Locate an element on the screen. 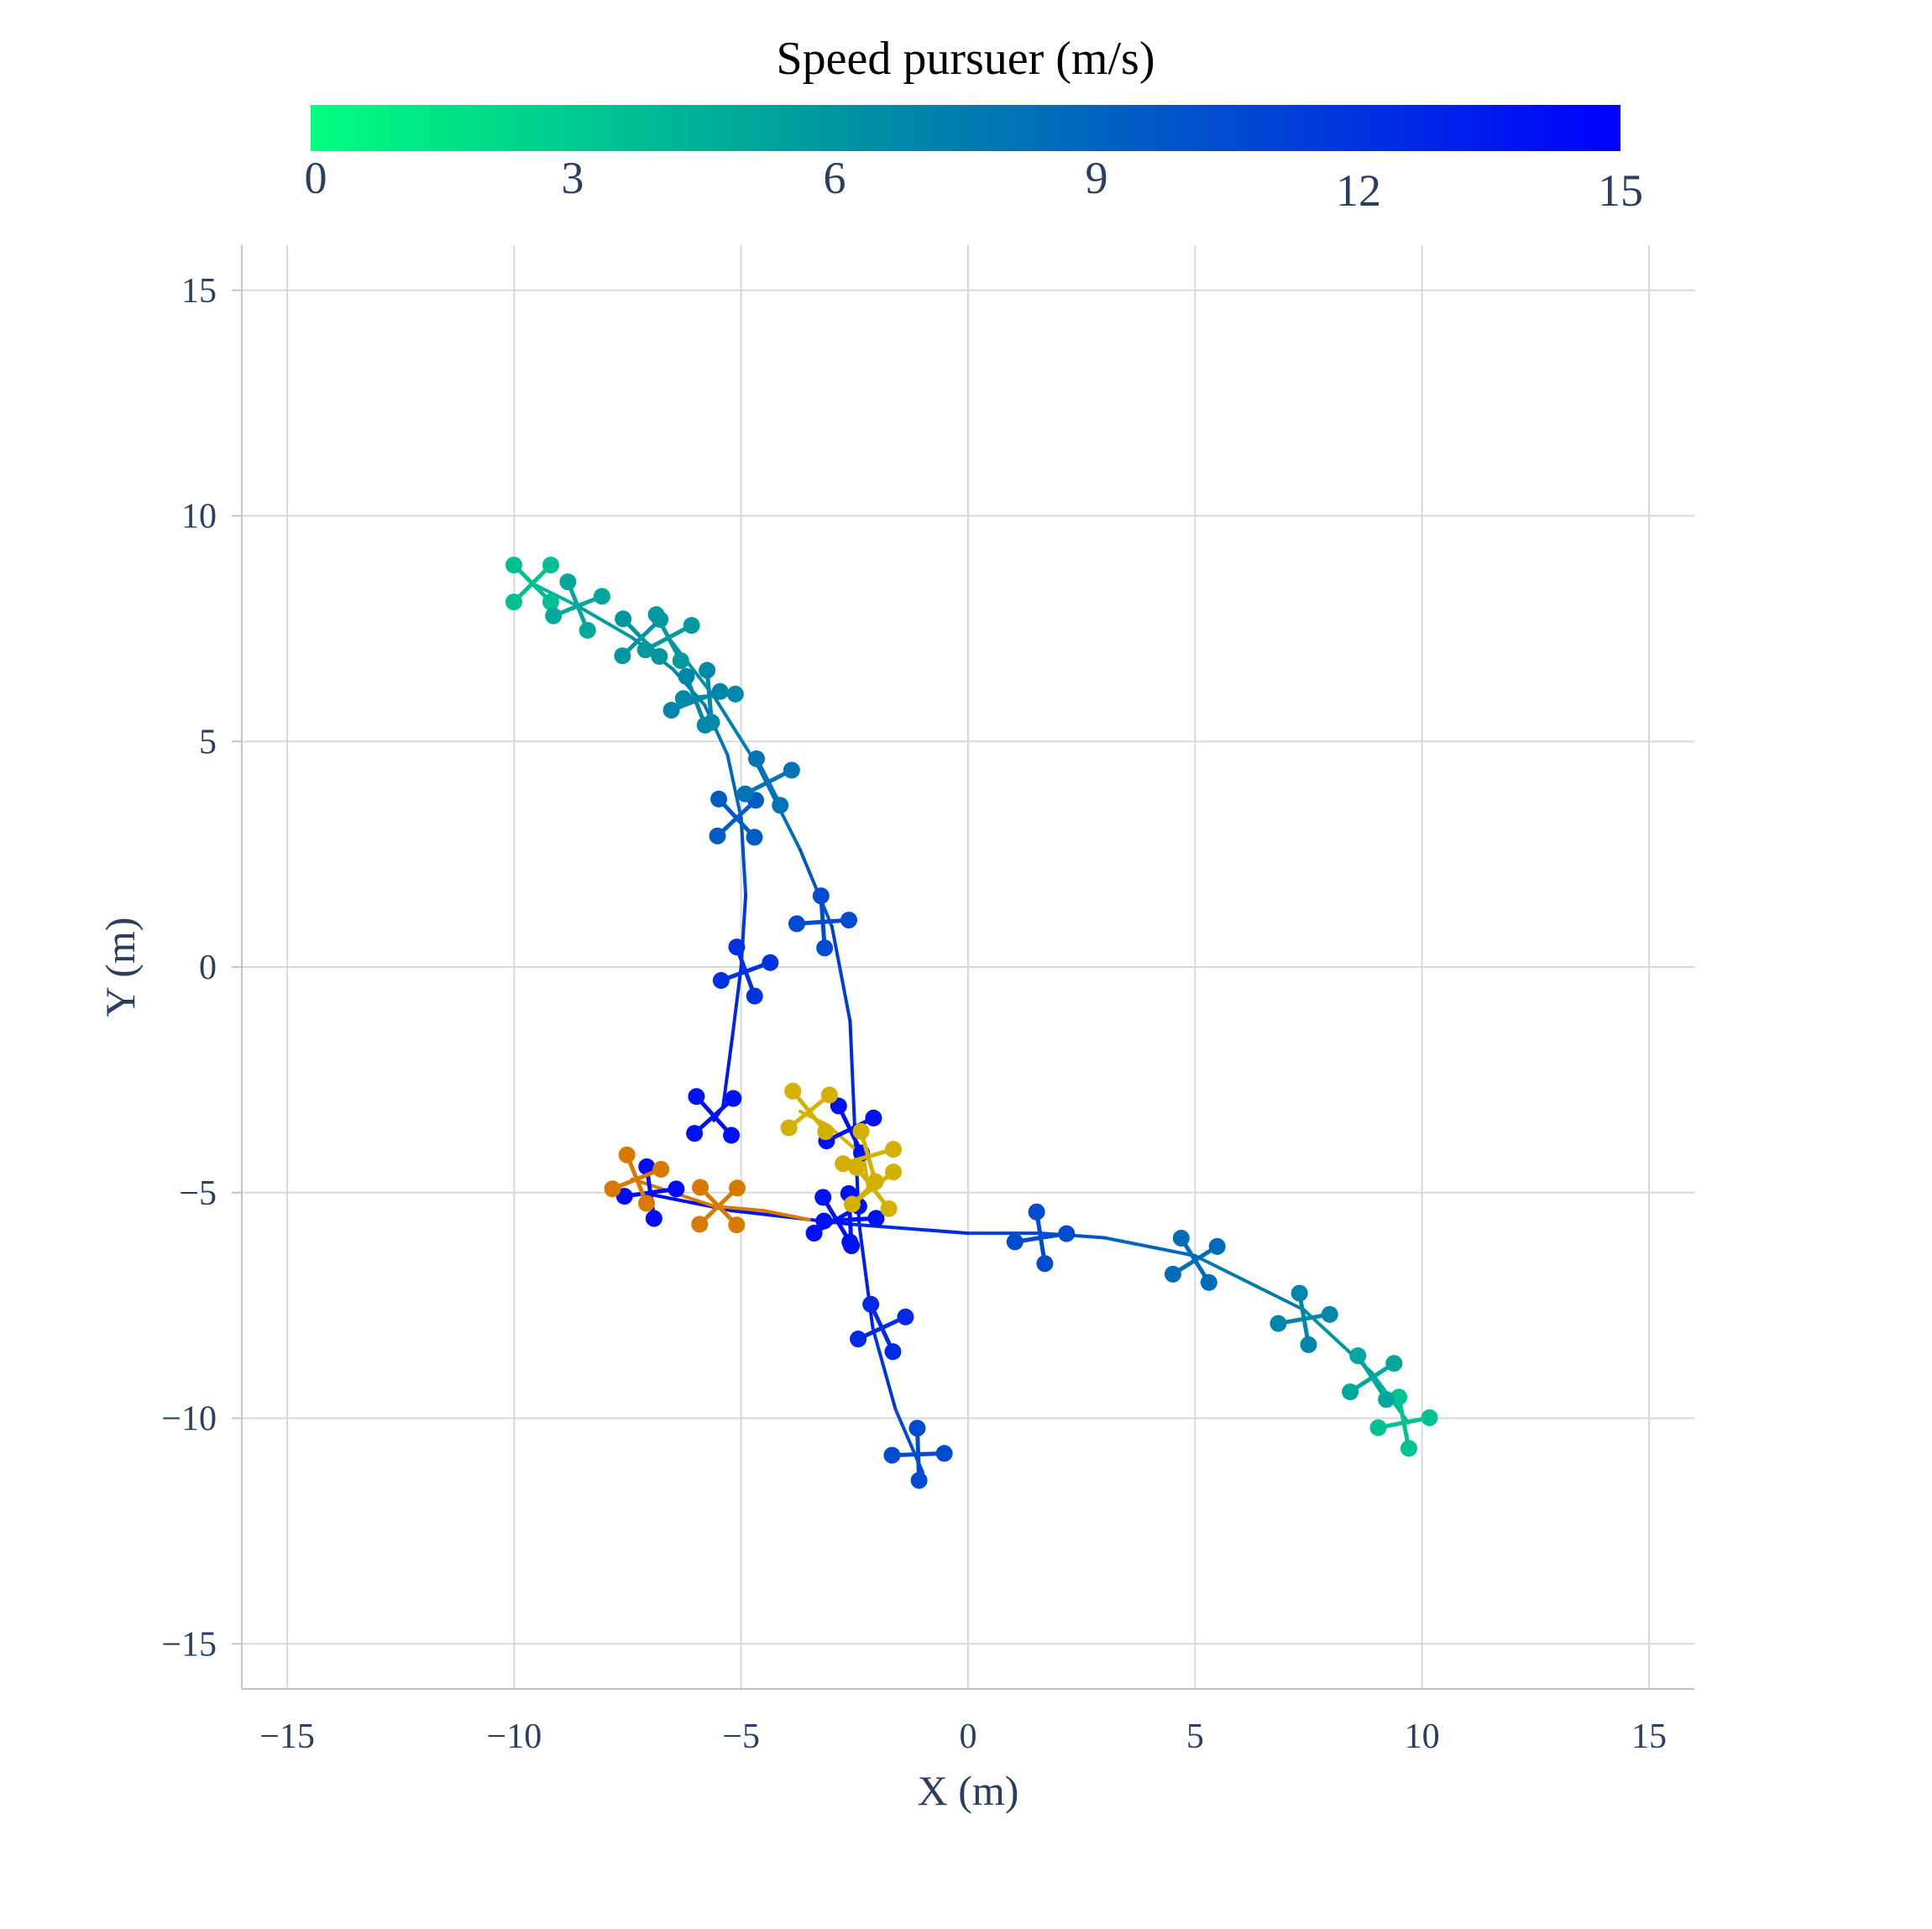 The height and width of the screenshot is (1929, 1932). y-tick-label: 15 is located at coordinates (199, 291).